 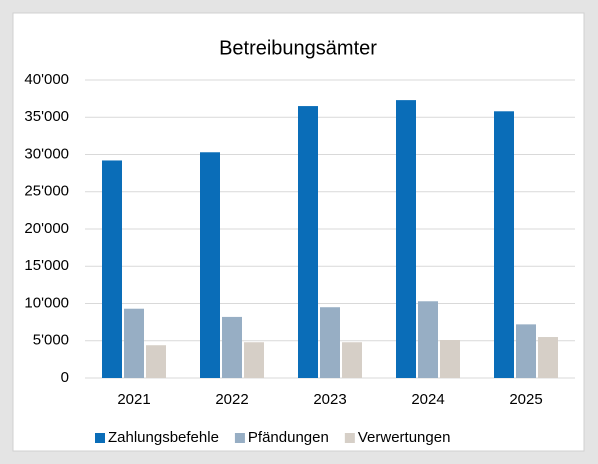 I want to click on x-tick-label: 2021, so click(x=133, y=399).